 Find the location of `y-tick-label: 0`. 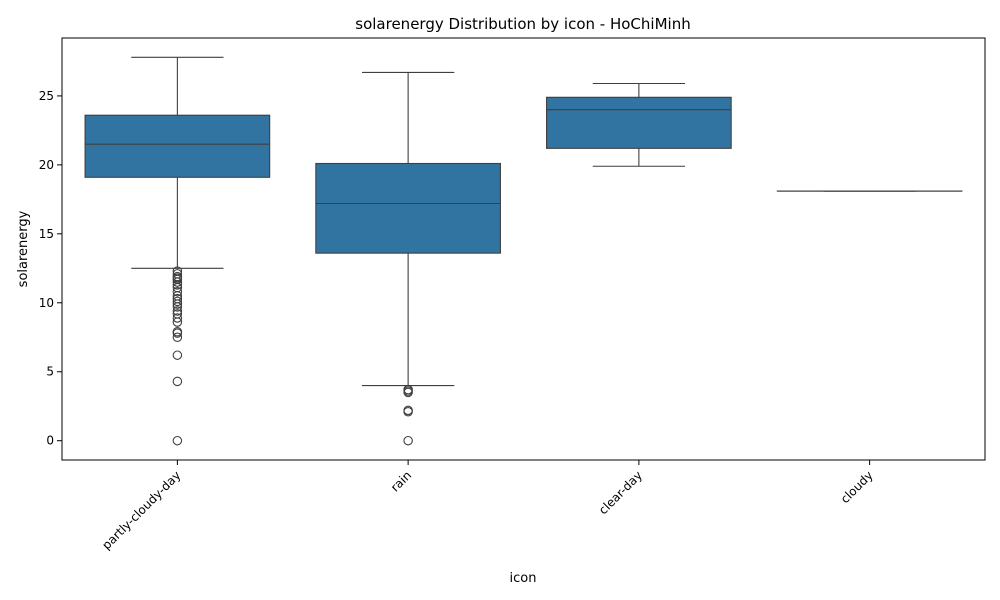

y-tick-label: 0 is located at coordinates (50, 441).